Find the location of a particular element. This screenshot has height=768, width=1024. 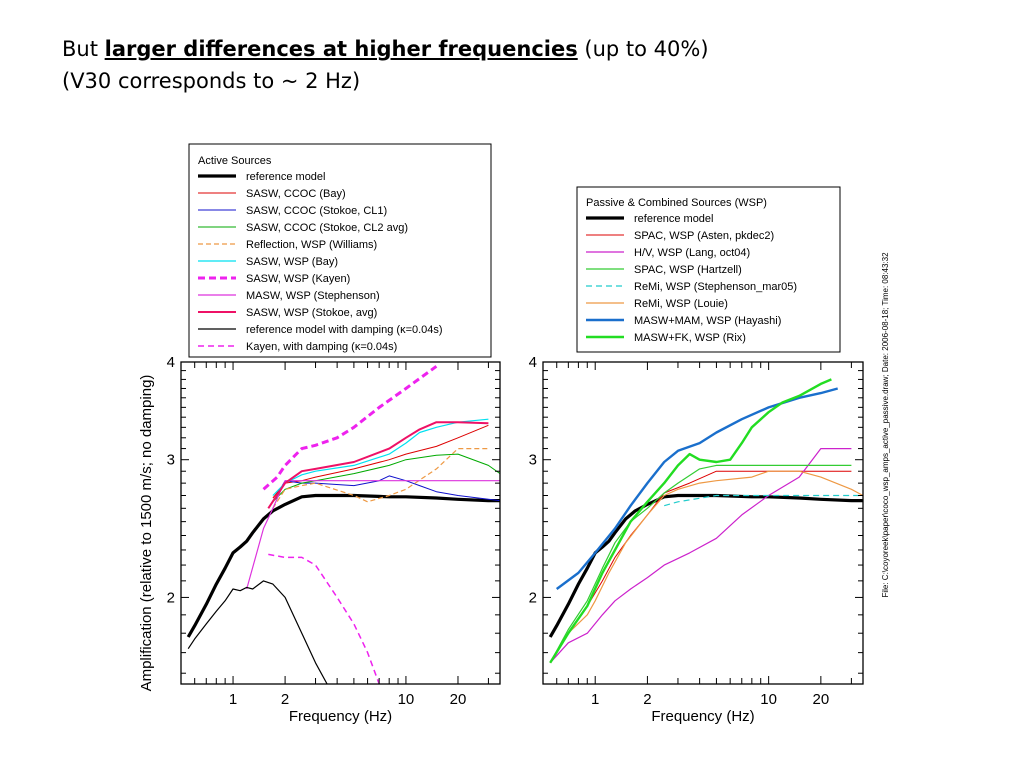

legend-label-left-8: SASW, WSP (Stokoe, avg) is located at coordinates (311, 313).